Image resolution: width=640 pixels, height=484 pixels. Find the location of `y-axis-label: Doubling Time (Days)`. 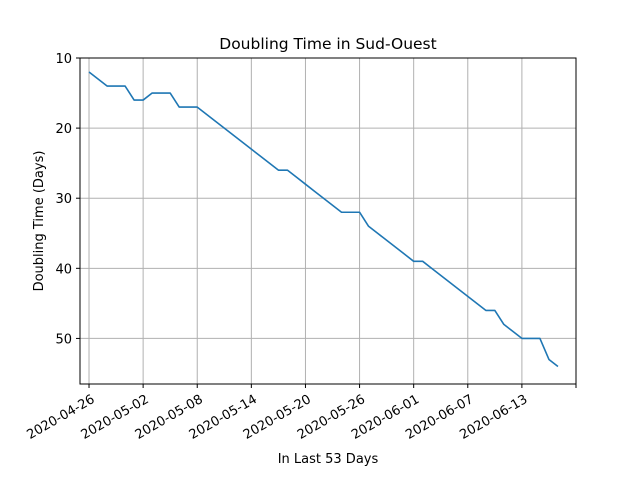

y-axis-label: Doubling Time (Days) is located at coordinates (39, 221).